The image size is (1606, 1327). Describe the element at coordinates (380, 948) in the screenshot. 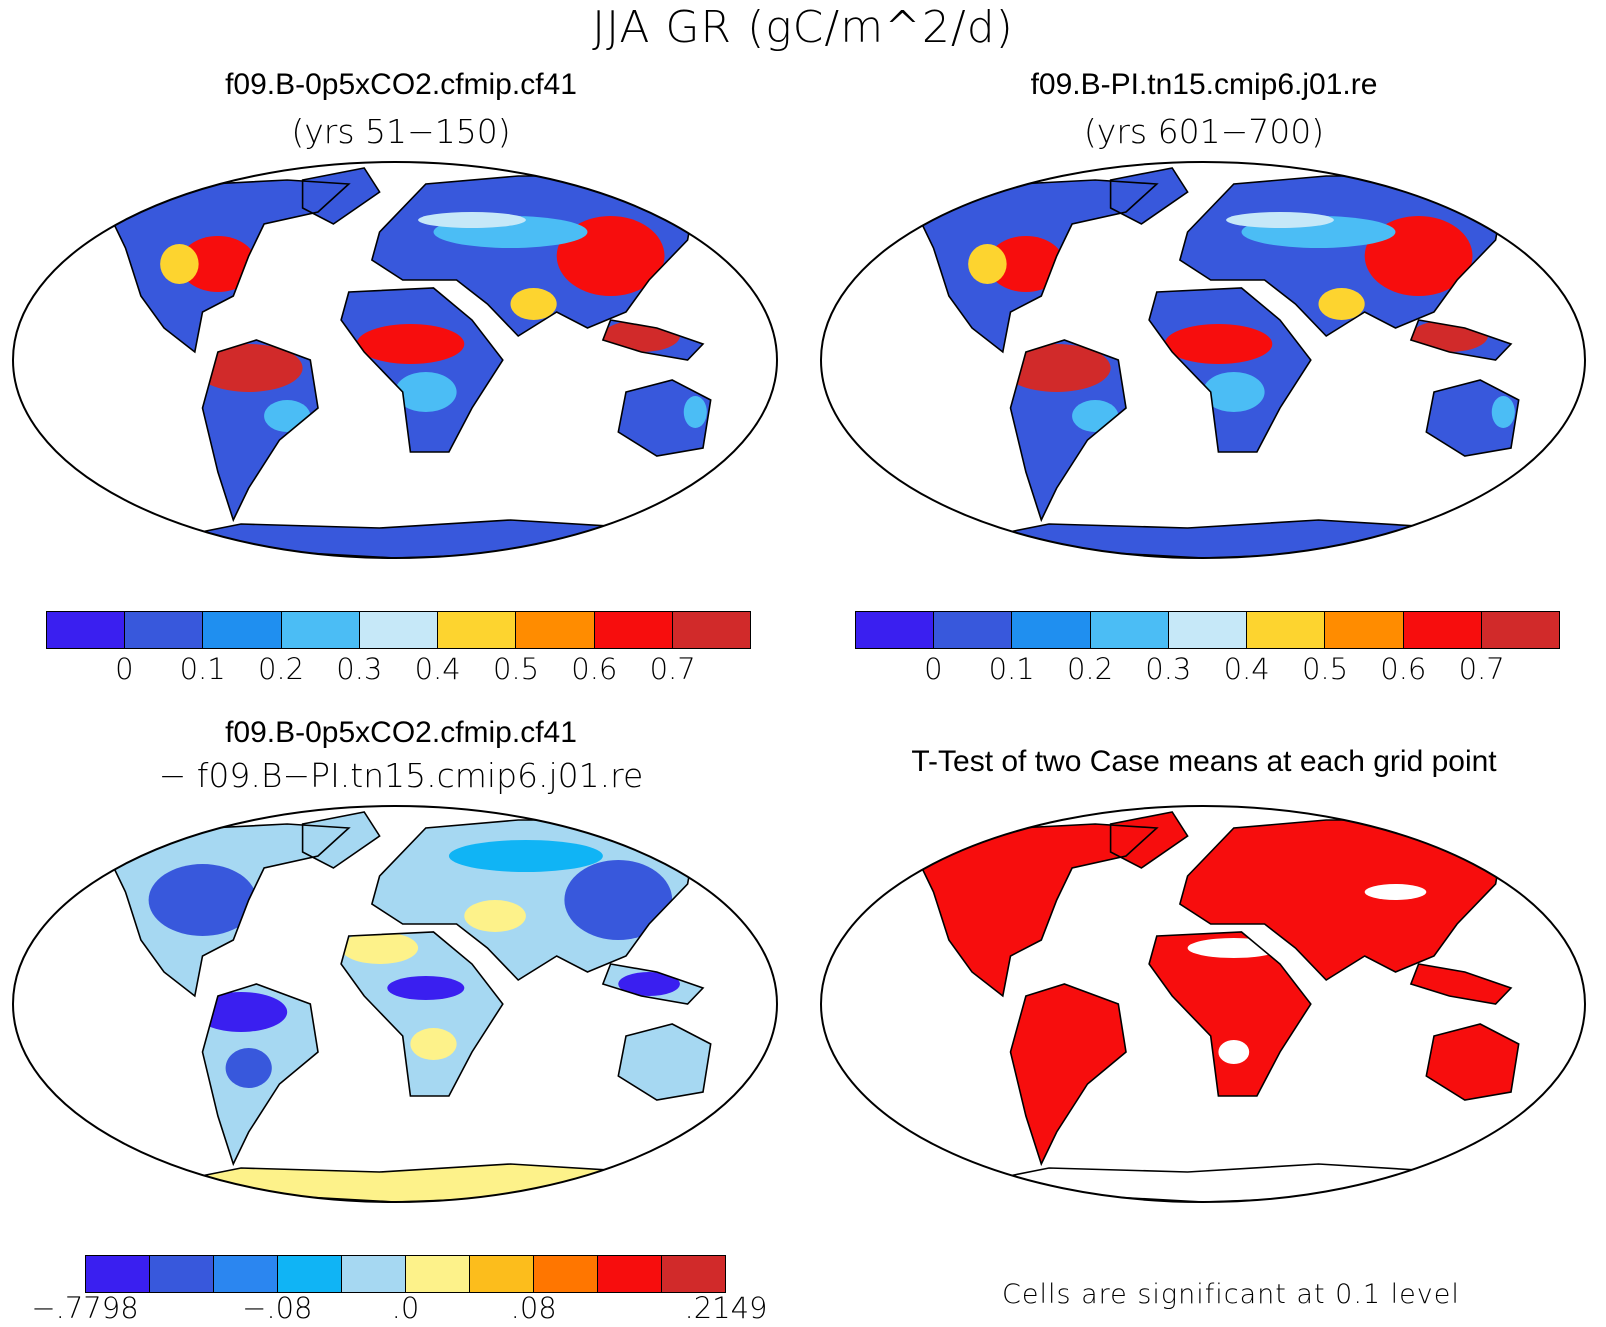

I see `near-zero-sahara` at that location.